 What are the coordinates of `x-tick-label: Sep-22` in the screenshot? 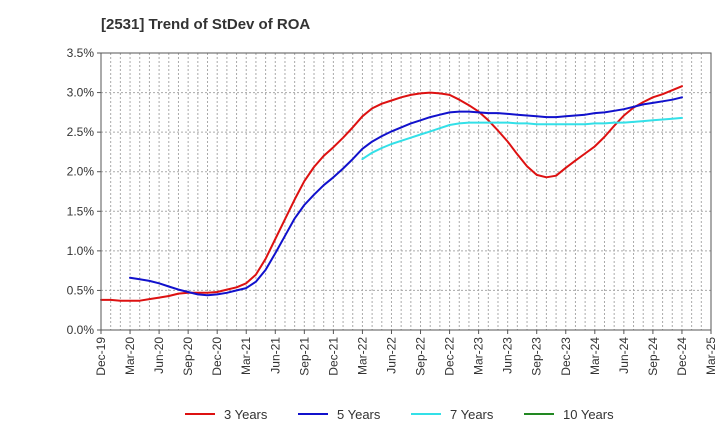 It's located at (421, 356).